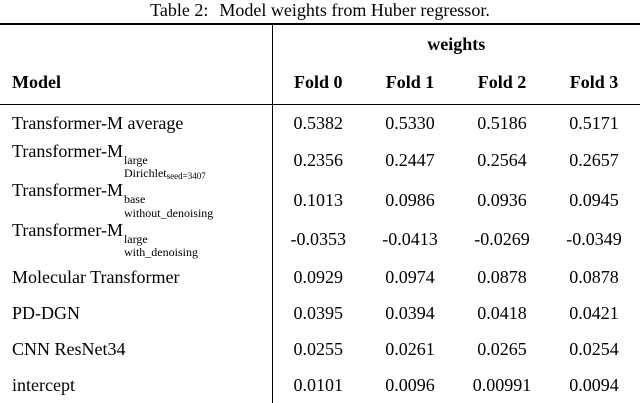 The height and width of the screenshot is (403, 640). What do you see at coordinates (410, 312) in the screenshot?
I see `value-cell: 0.0394` at bounding box center [410, 312].